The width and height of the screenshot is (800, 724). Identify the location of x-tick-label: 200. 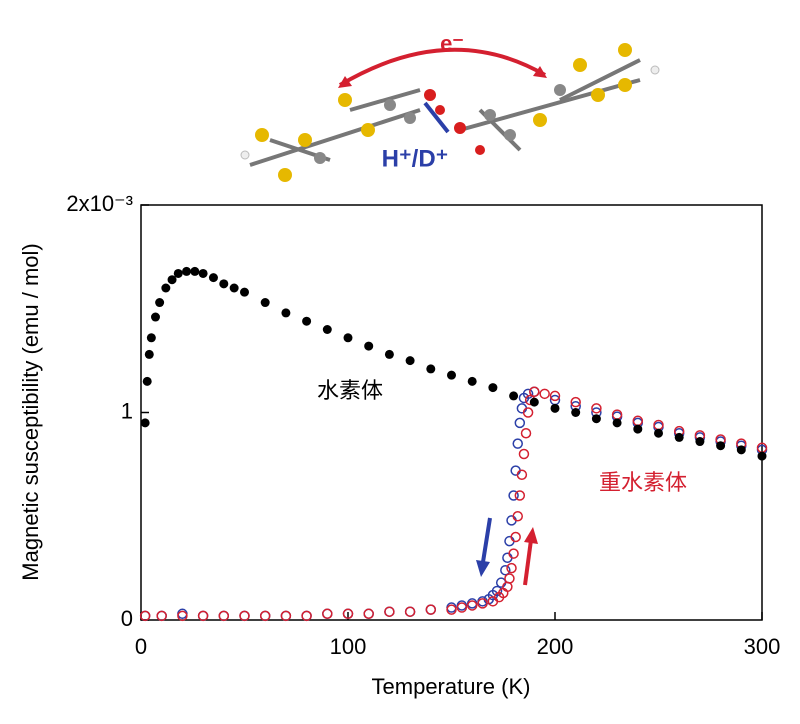
(555, 646).